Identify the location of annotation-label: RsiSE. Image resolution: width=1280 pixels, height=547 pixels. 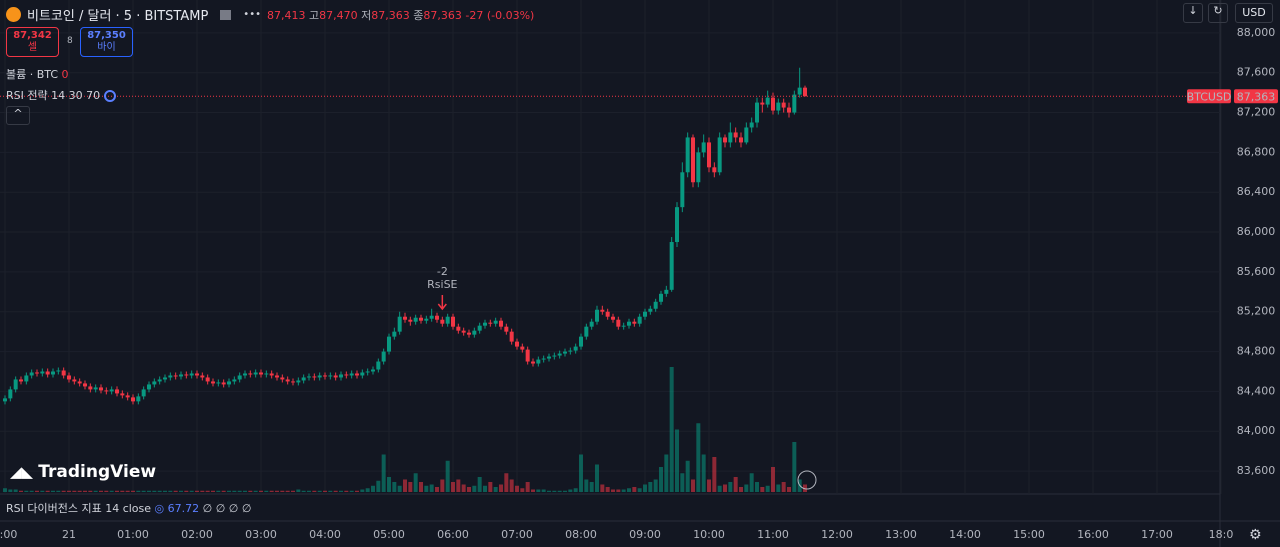
(442, 284).